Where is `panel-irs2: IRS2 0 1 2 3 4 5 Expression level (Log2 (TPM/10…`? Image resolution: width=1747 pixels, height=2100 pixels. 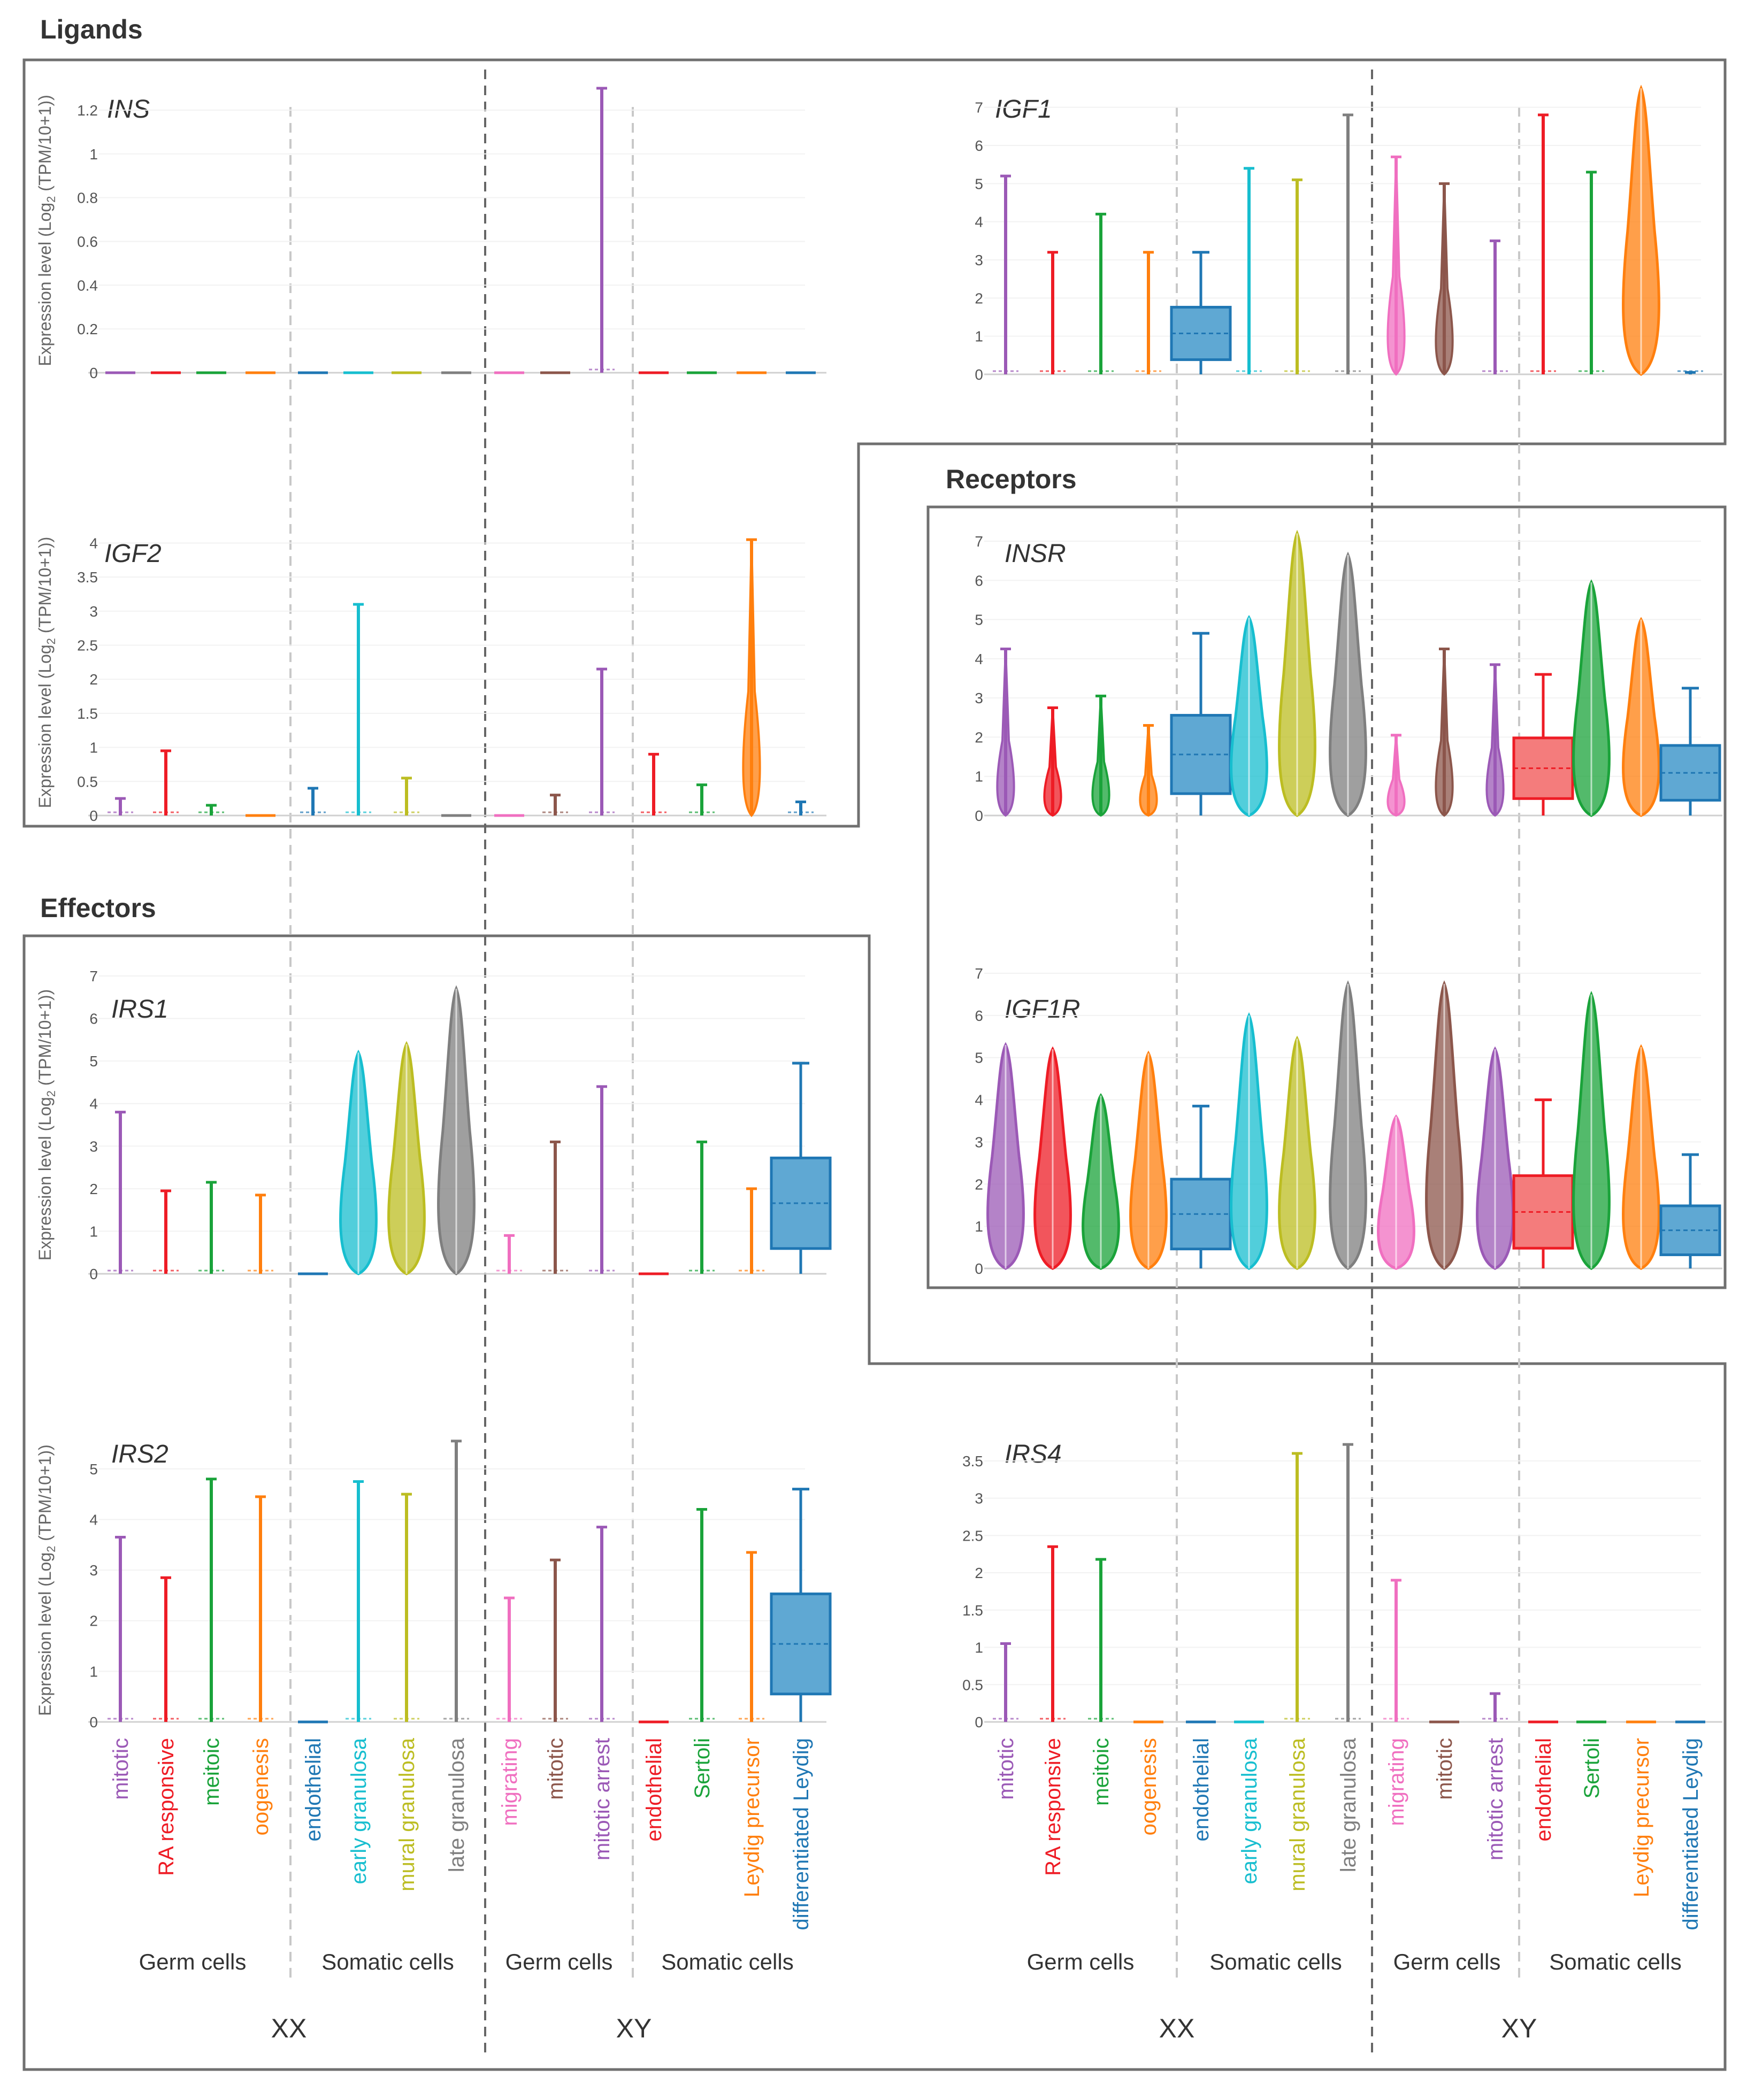
panel-irs2: IRS2 0 1 2 3 4 5 Expression level (Log2 (TPM/10… is located at coordinates (433, 1585).